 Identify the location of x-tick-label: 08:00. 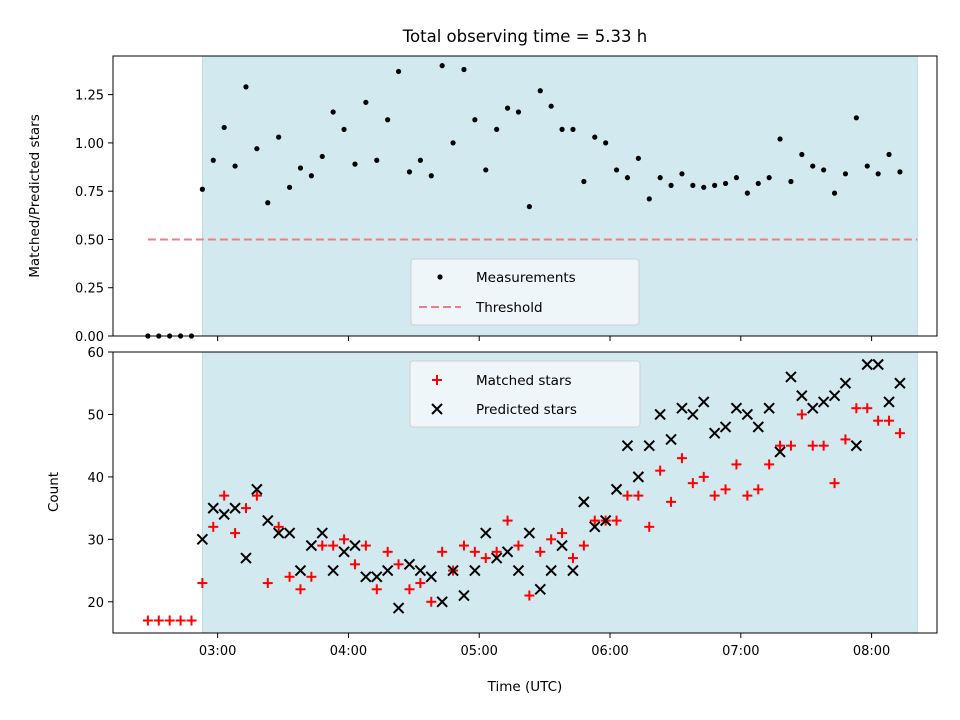
(871, 651).